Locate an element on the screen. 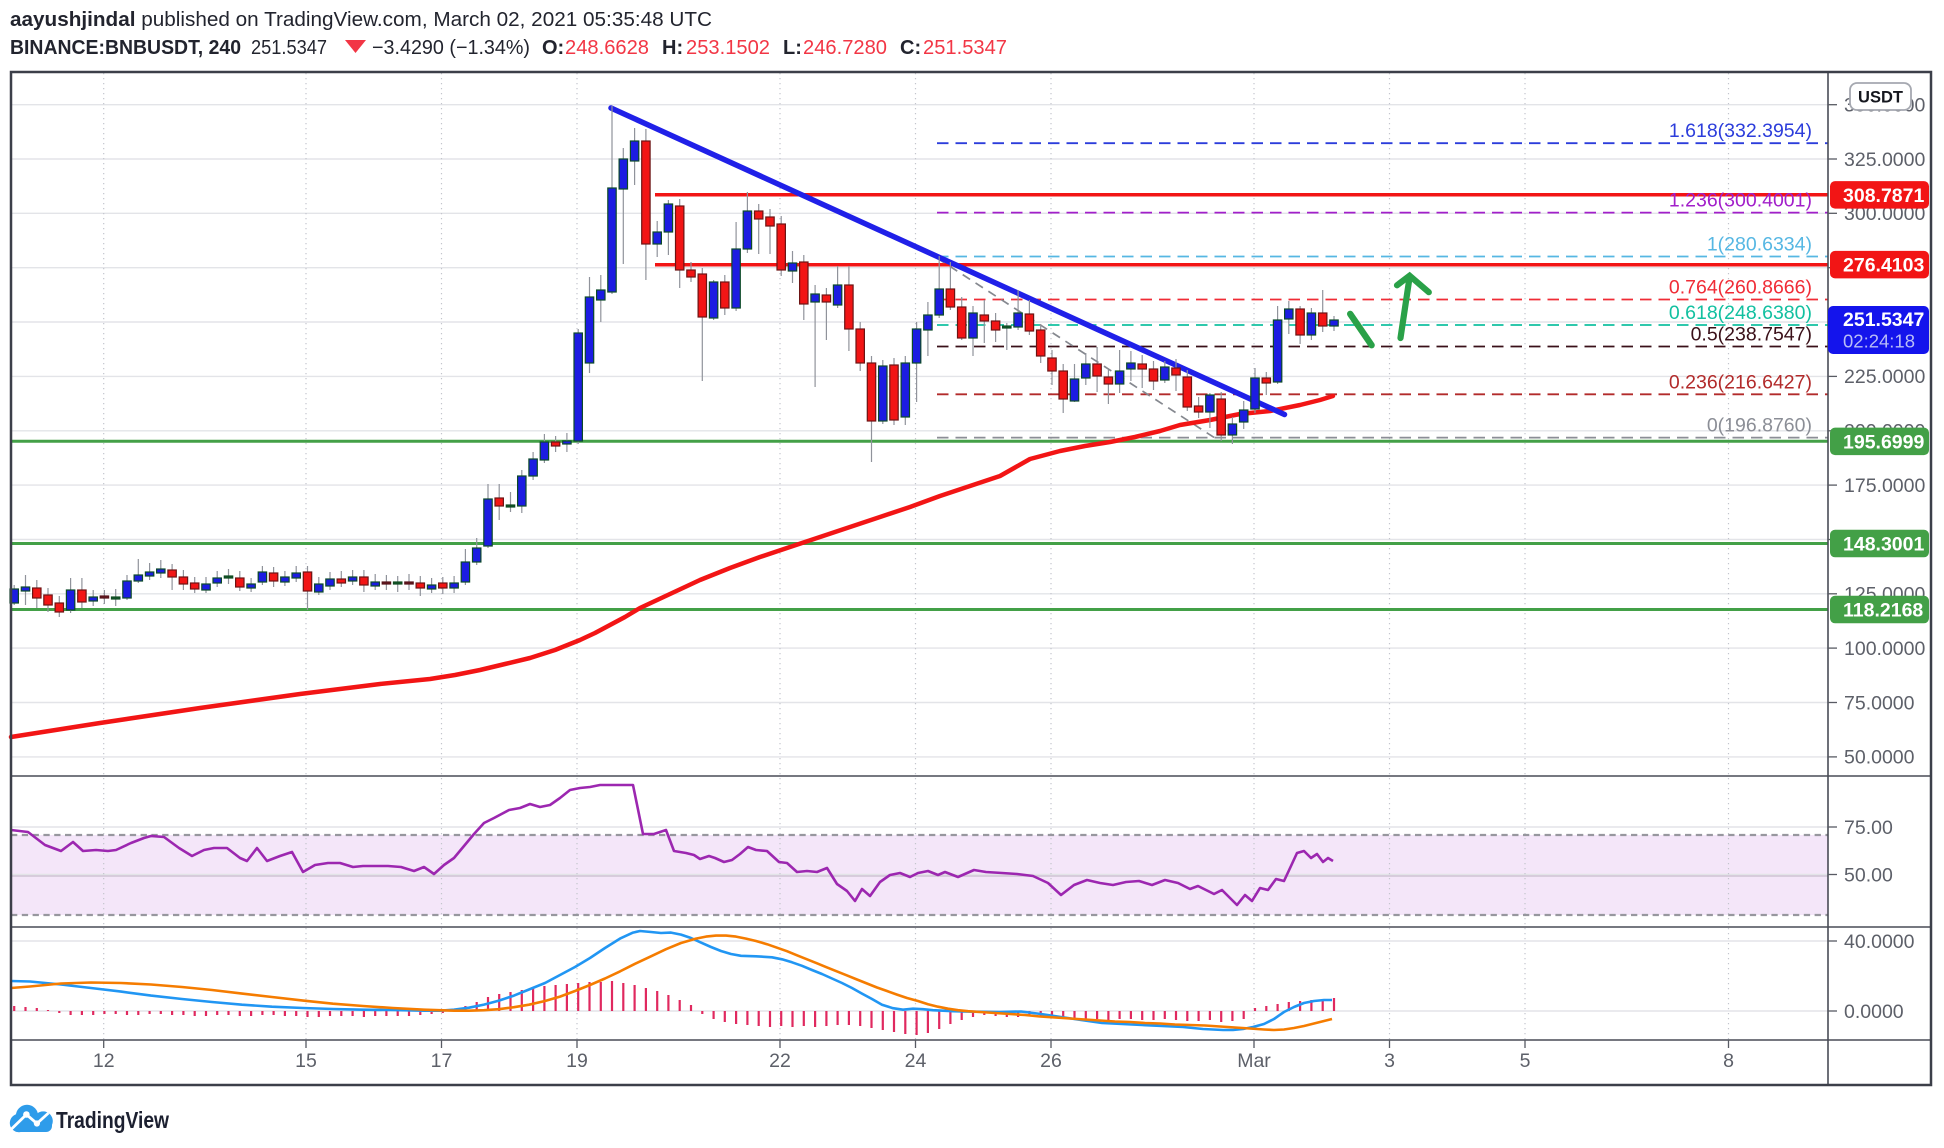  svg-text: 40.0000 is located at coordinates (1879, 942).